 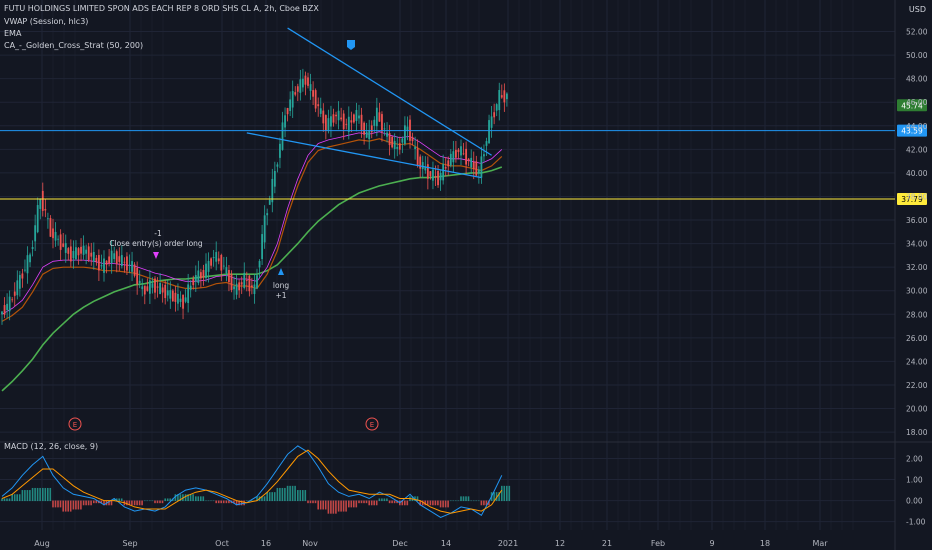 What do you see at coordinates (158, 233) in the screenshot?
I see `close-order-qty: -1` at bounding box center [158, 233].